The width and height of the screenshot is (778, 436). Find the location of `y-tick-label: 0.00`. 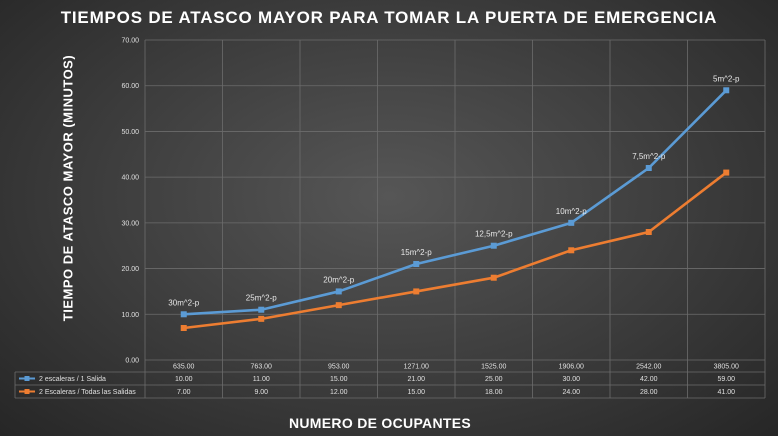

y-tick-label: 0.00 is located at coordinates (132, 361).